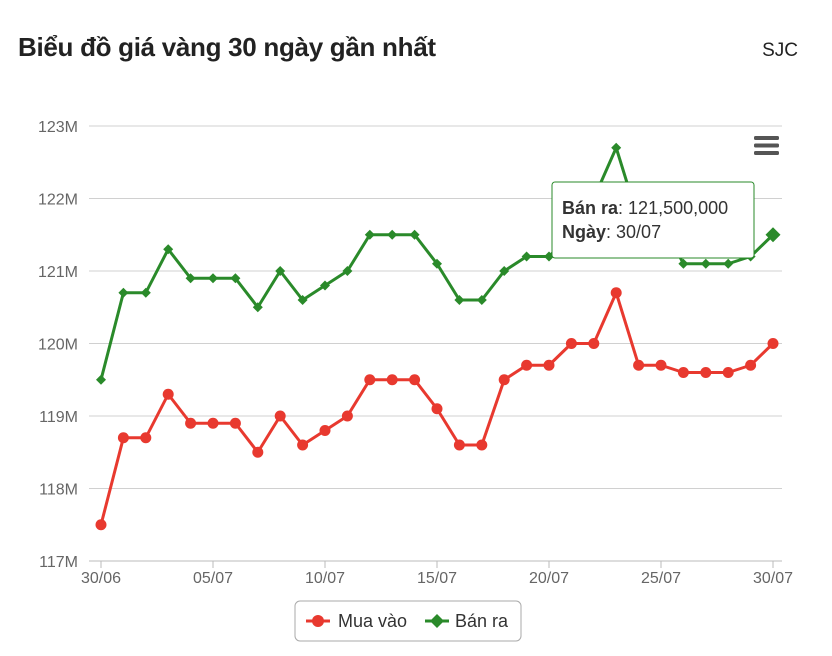 The height and width of the screenshot is (656, 832). I want to click on brand-label: SJC, so click(780, 50).